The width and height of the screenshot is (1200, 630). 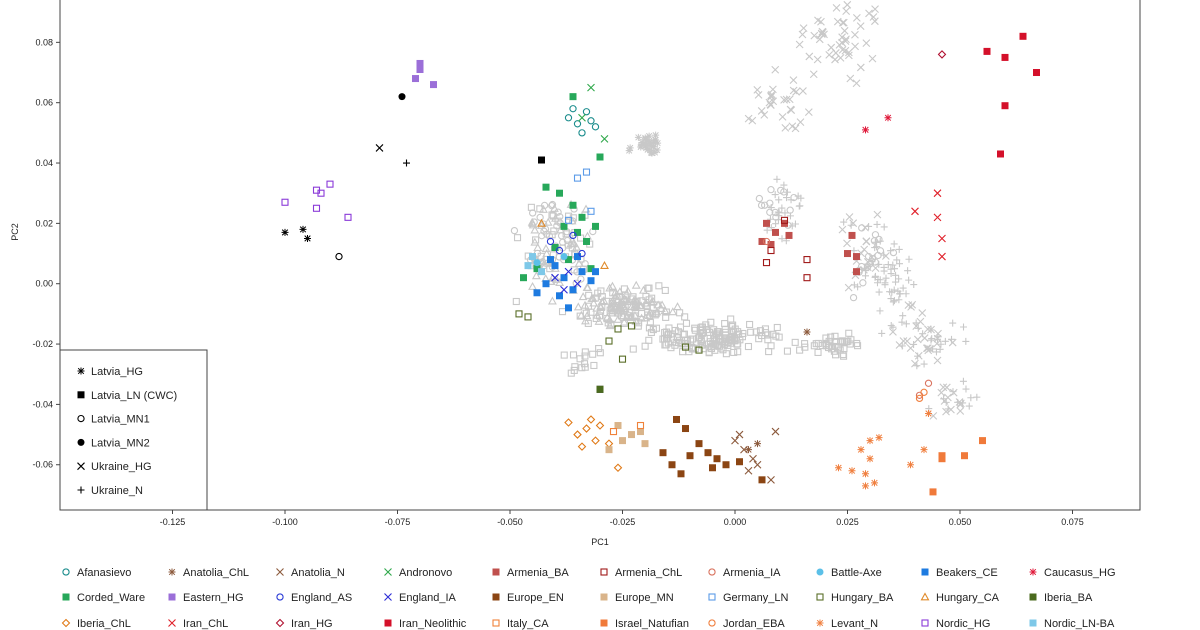 I want to click on legend-label-5: Armenia_ChL, so click(x=648, y=573).